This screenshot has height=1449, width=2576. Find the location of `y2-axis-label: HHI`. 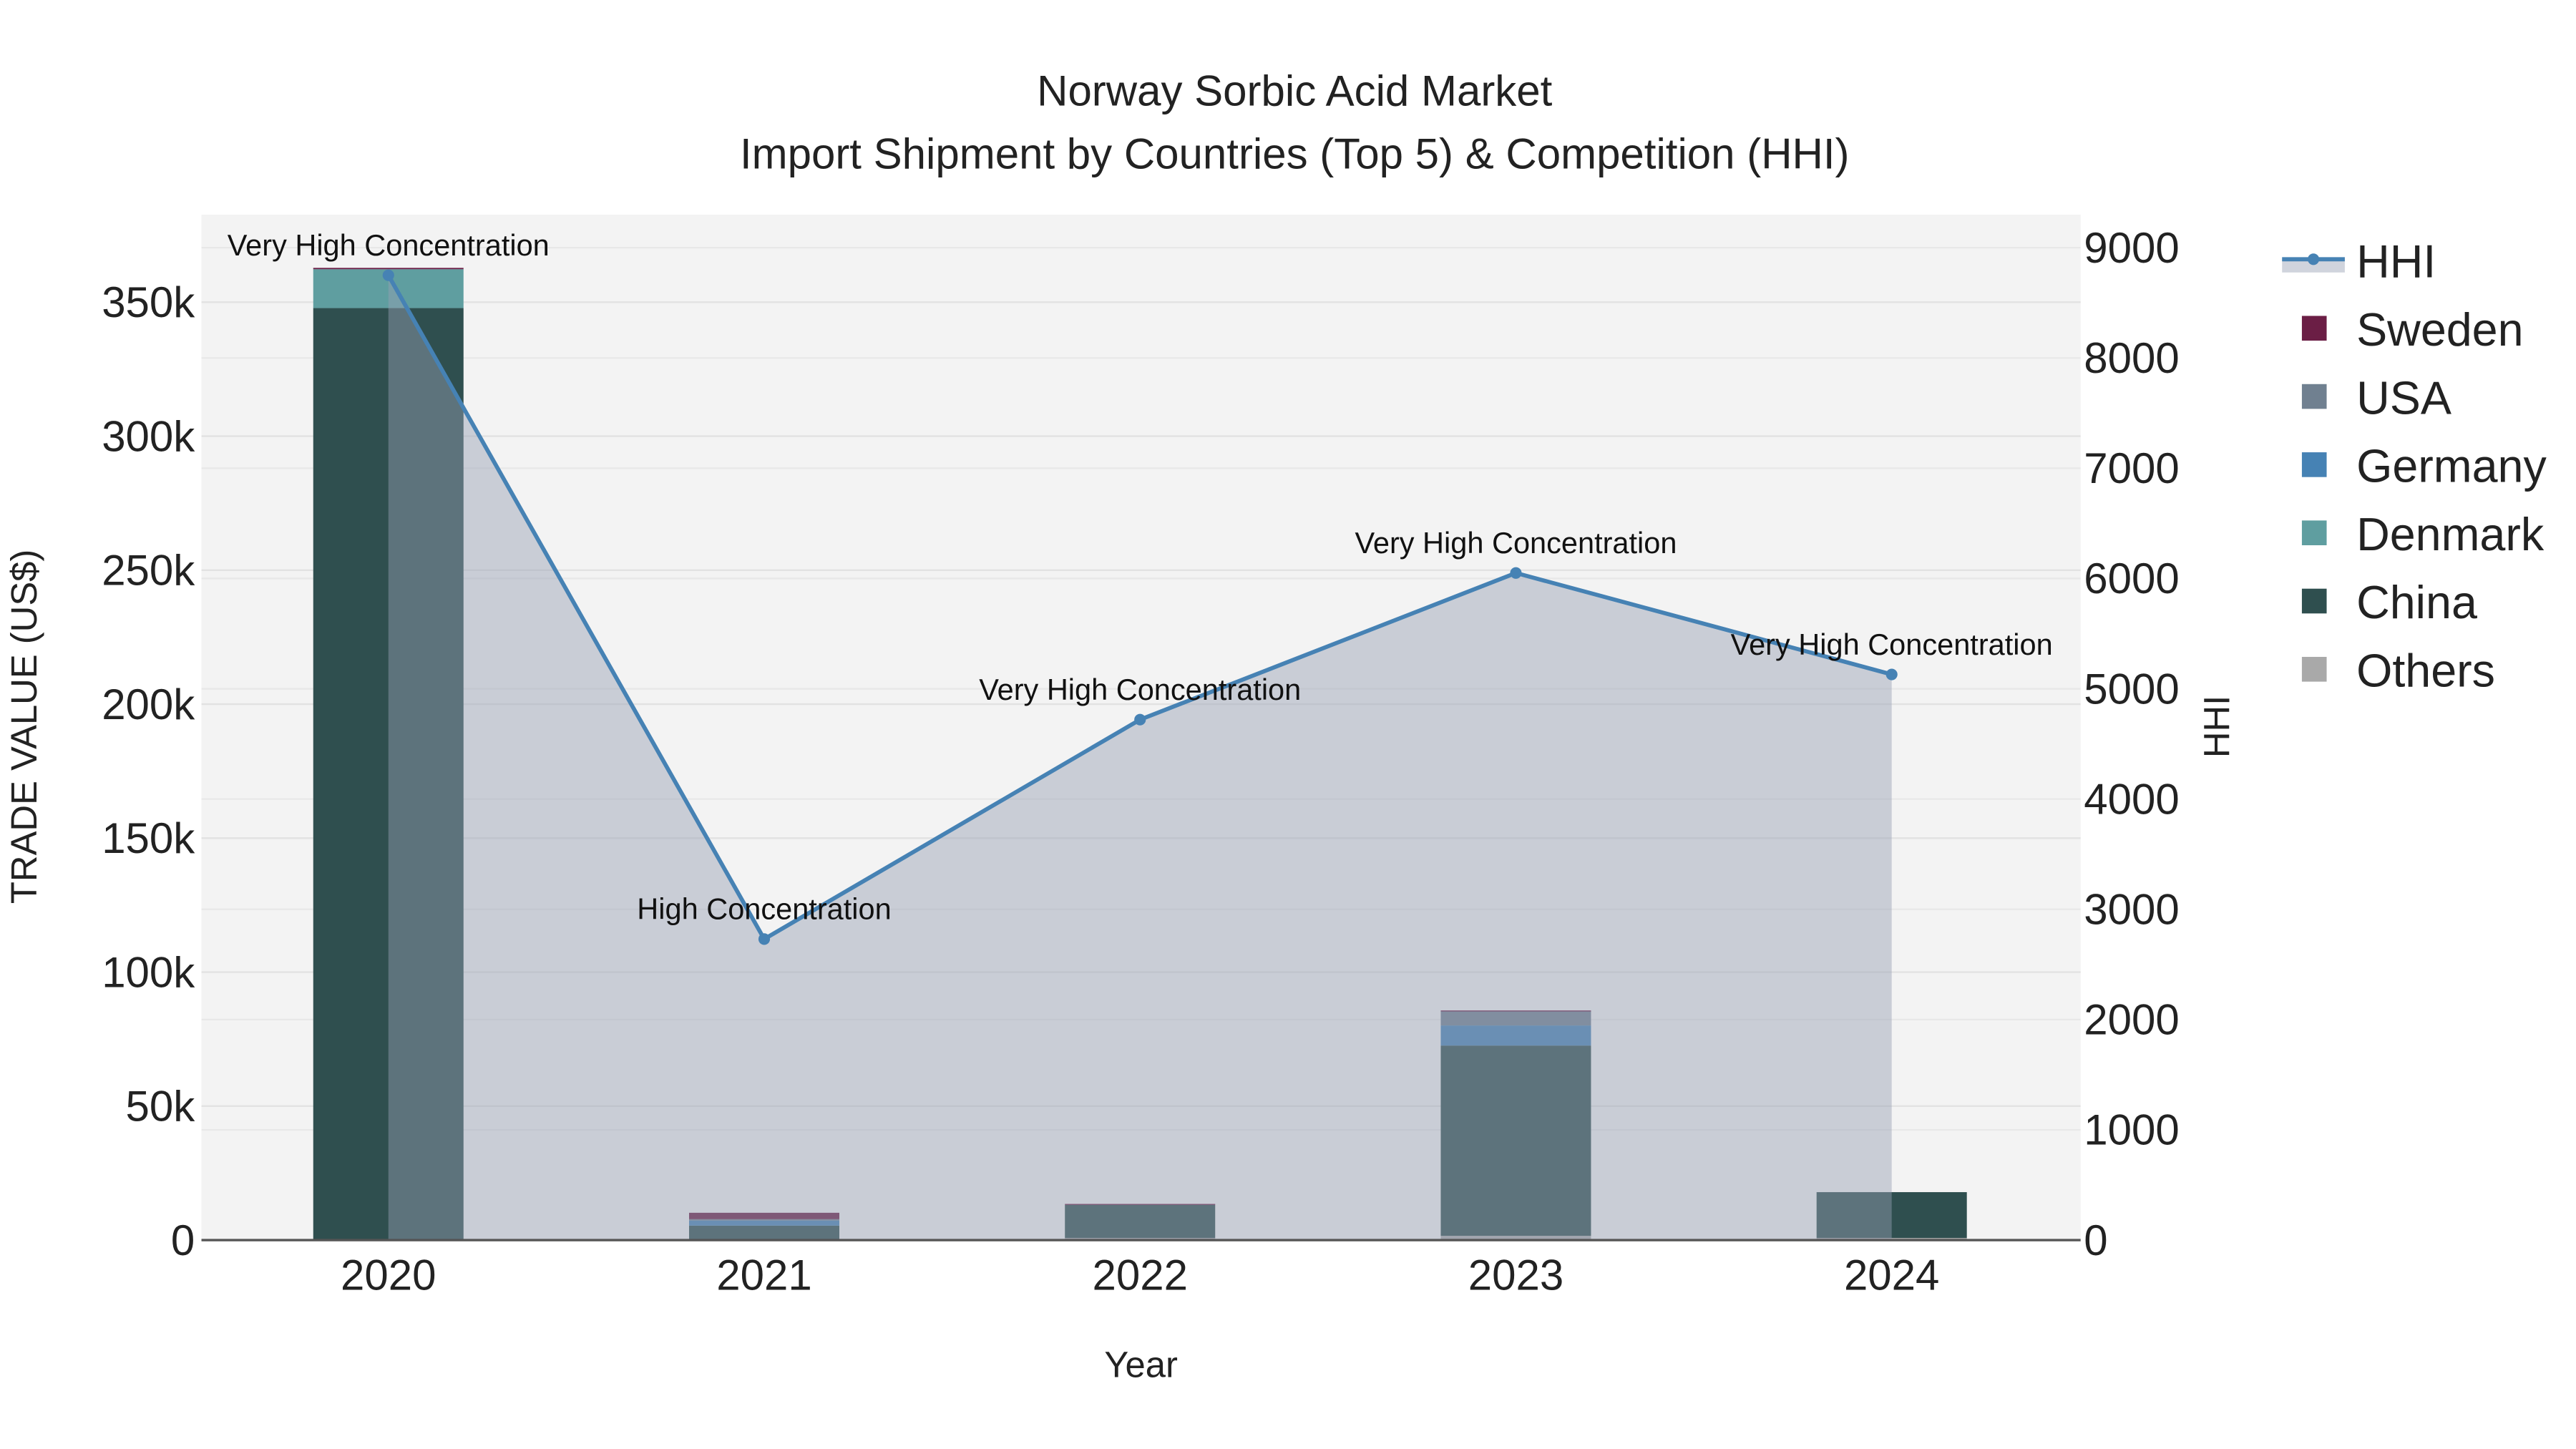

y2-axis-label: HHI is located at coordinates (2216, 727).